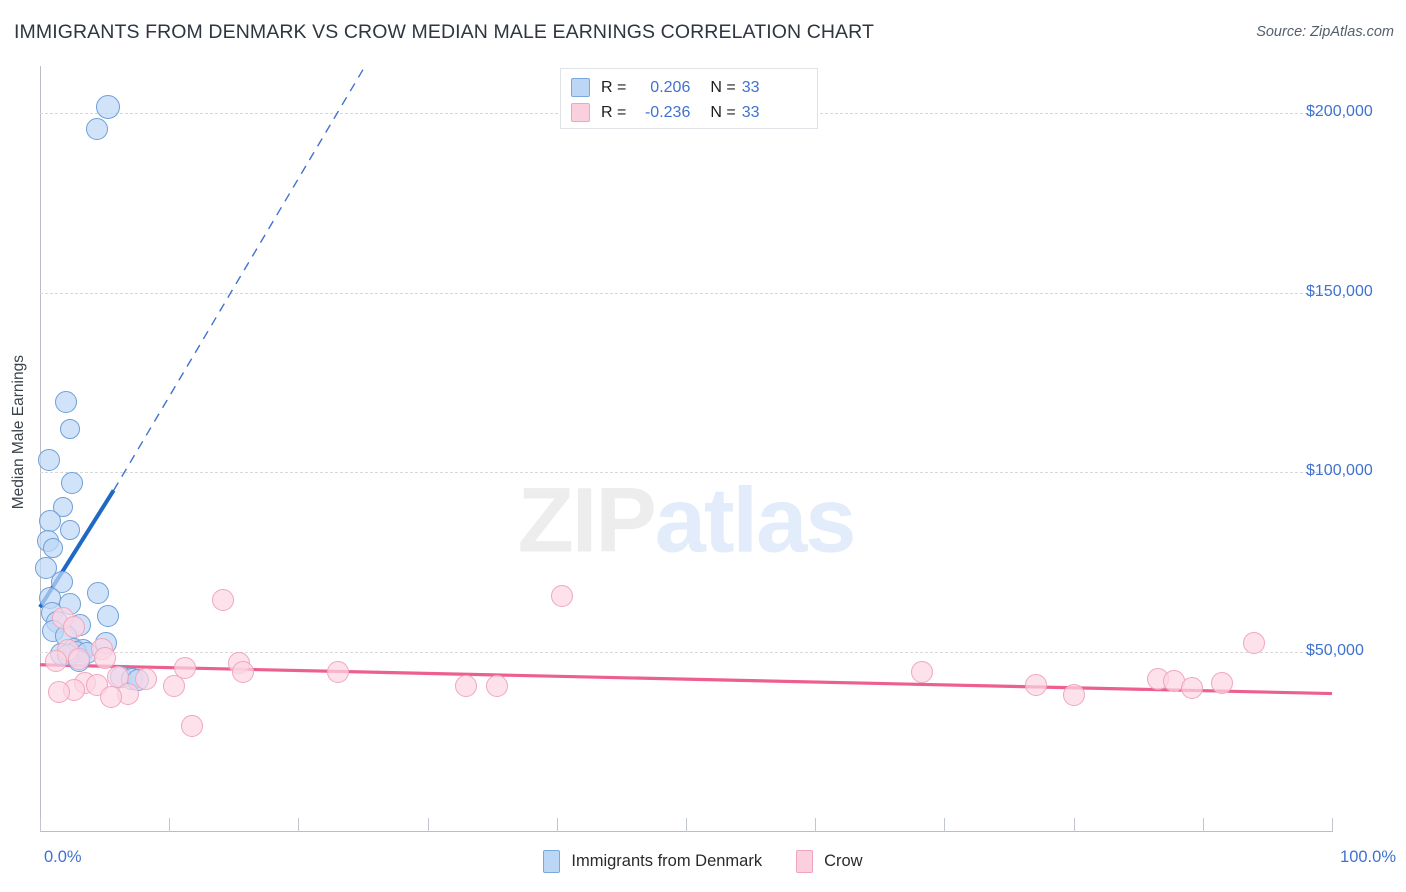 This screenshot has width=1406, height=892. What do you see at coordinates (723, 112) in the screenshot?
I see `n-label-crow: N =` at bounding box center [723, 112].